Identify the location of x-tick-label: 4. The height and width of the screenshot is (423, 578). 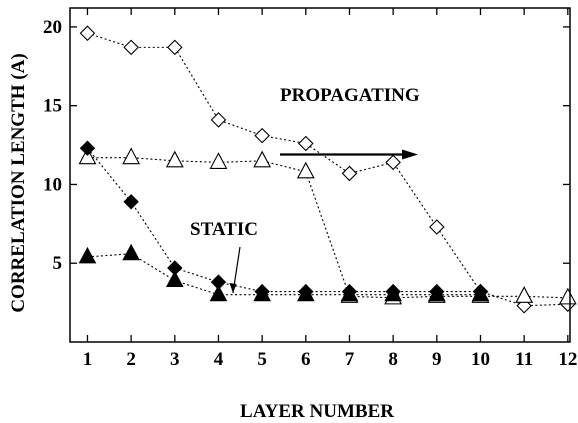
(219, 359).